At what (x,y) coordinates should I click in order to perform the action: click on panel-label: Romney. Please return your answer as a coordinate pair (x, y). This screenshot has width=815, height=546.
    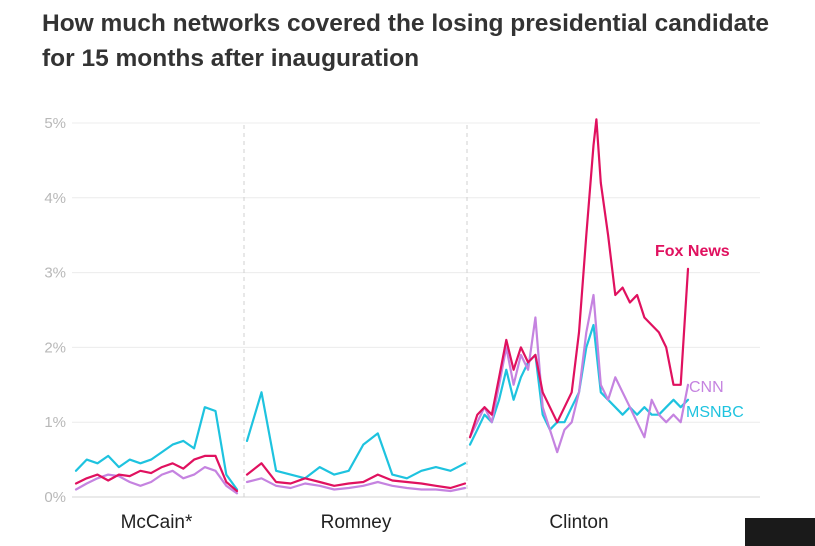
    Looking at the image, I should click on (356, 522).